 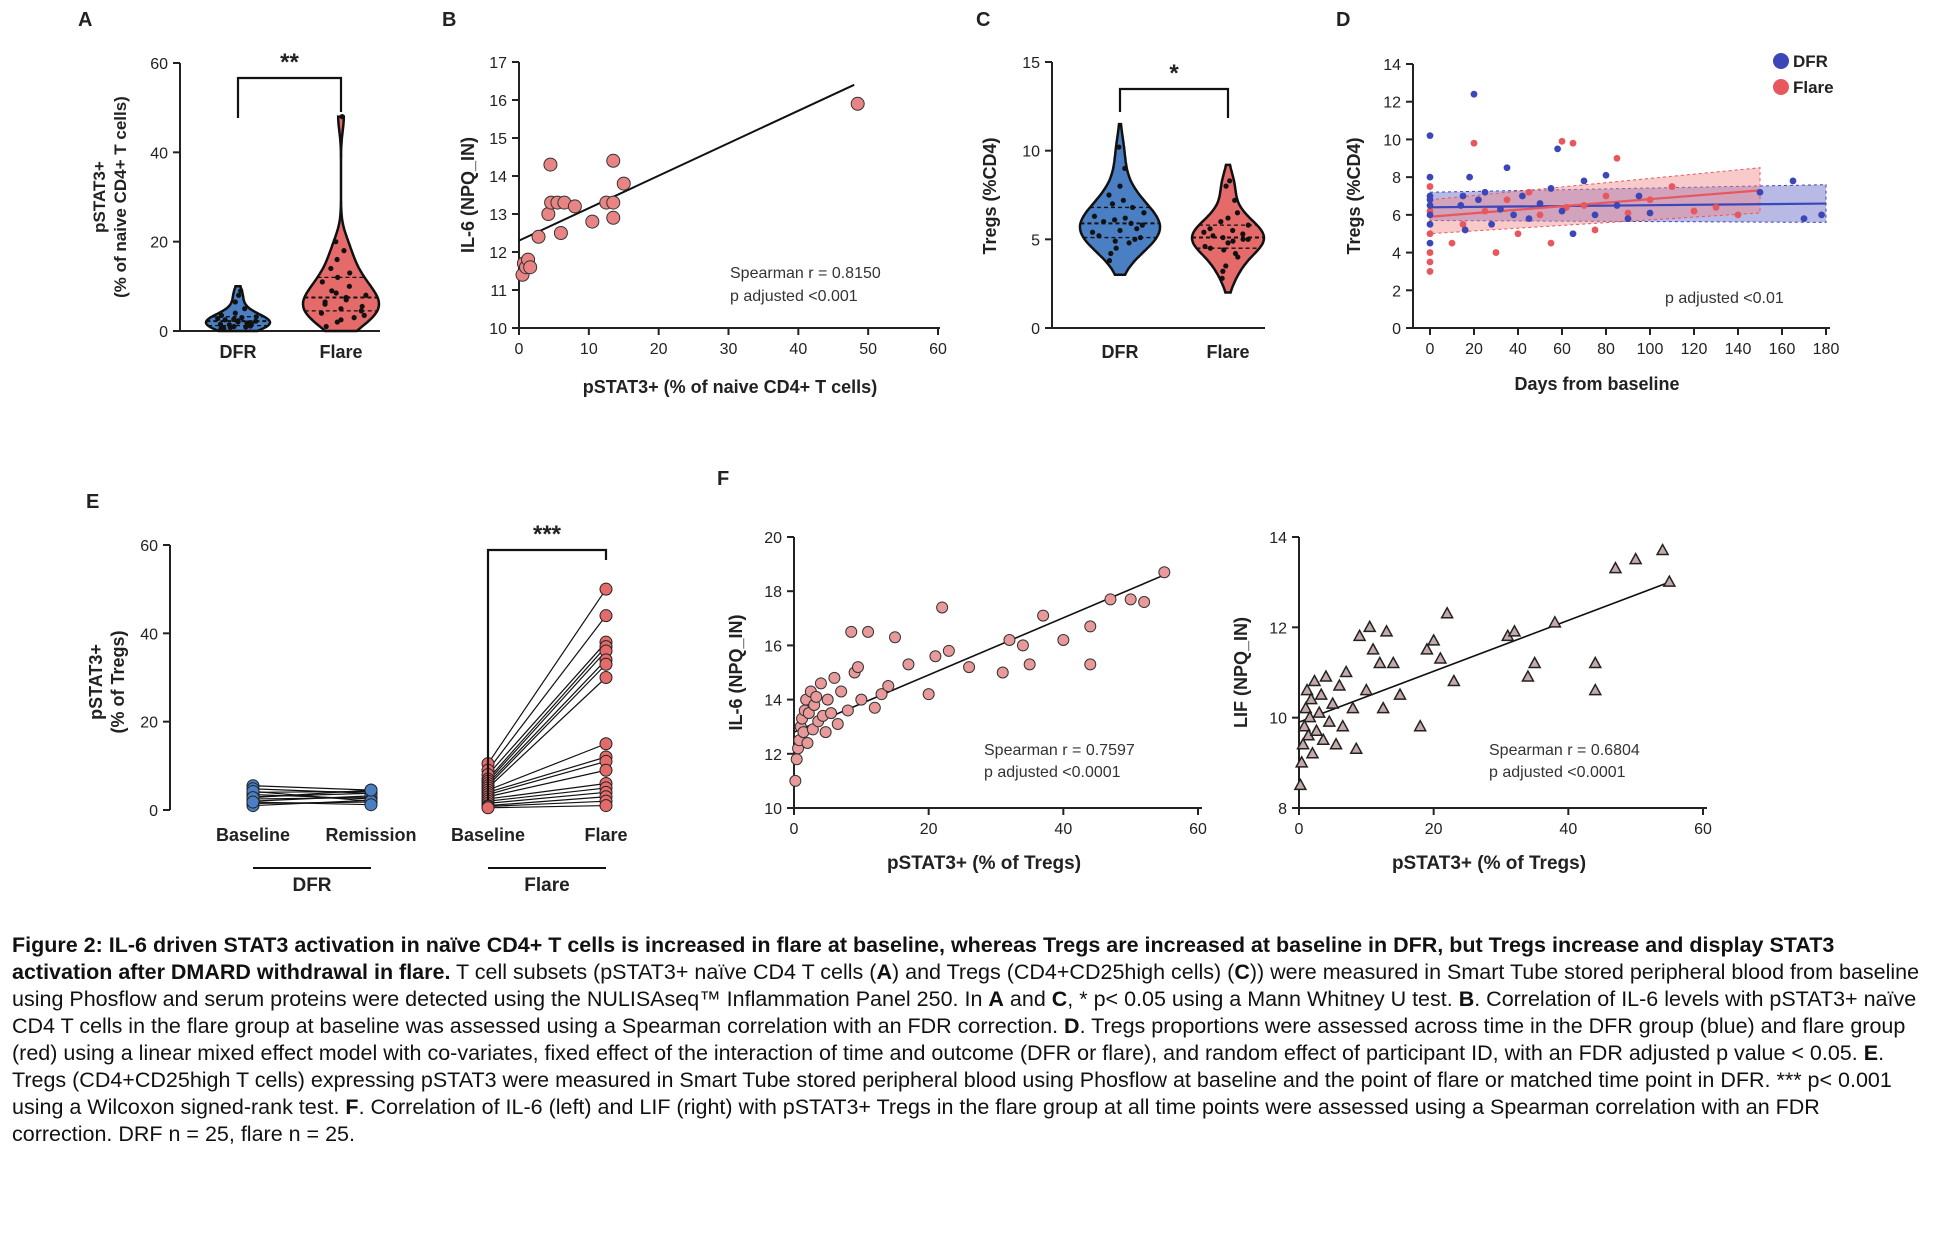 What do you see at coordinates (85, 20) in the screenshot?
I see `panel-letter: A` at bounding box center [85, 20].